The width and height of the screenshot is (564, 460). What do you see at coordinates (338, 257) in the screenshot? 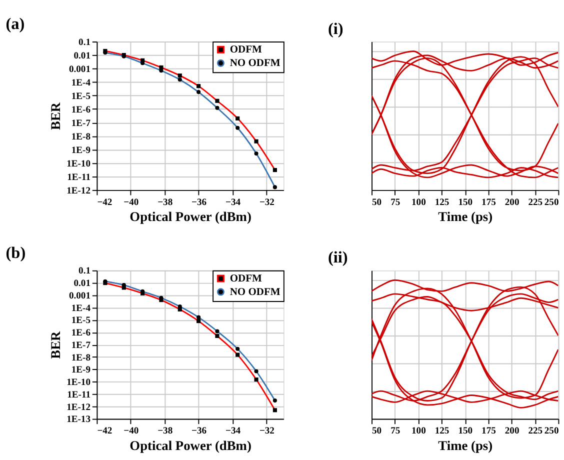
I see `chart-title: (ii)` at bounding box center [338, 257].